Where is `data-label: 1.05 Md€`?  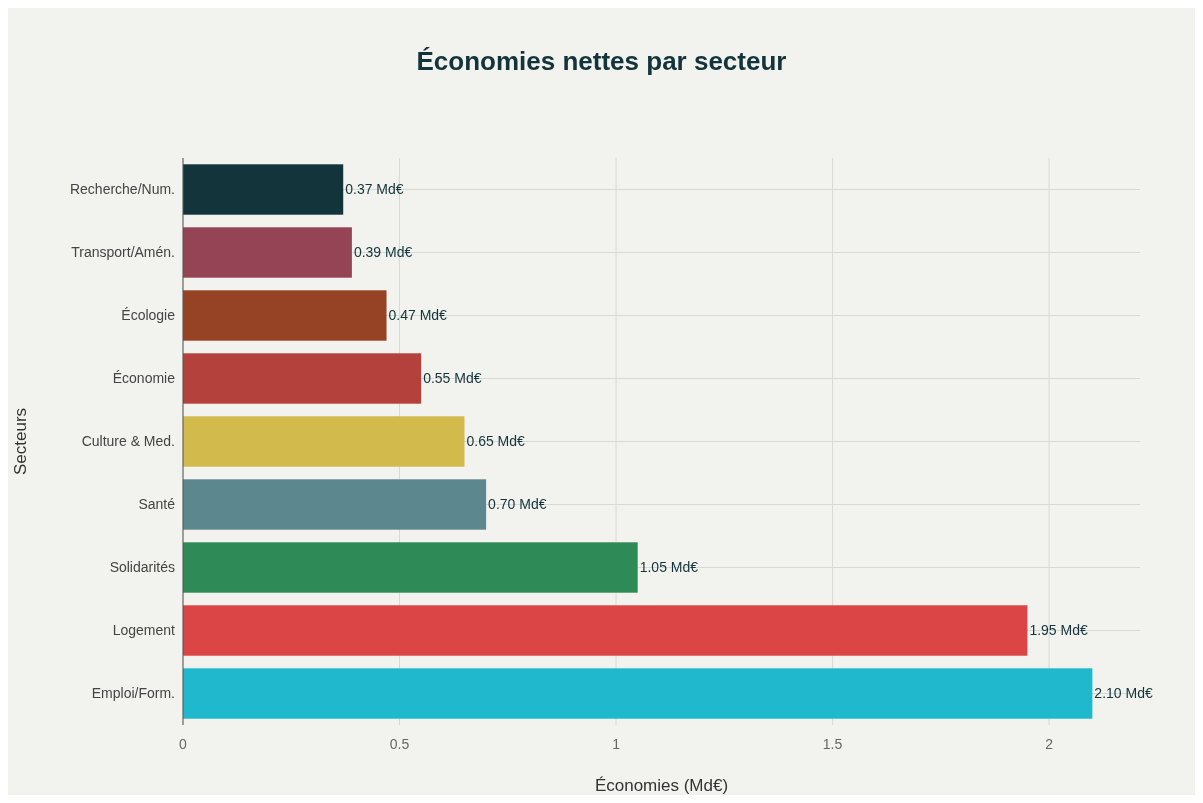 data-label: 1.05 Md€ is located at coordinates (669, 567).